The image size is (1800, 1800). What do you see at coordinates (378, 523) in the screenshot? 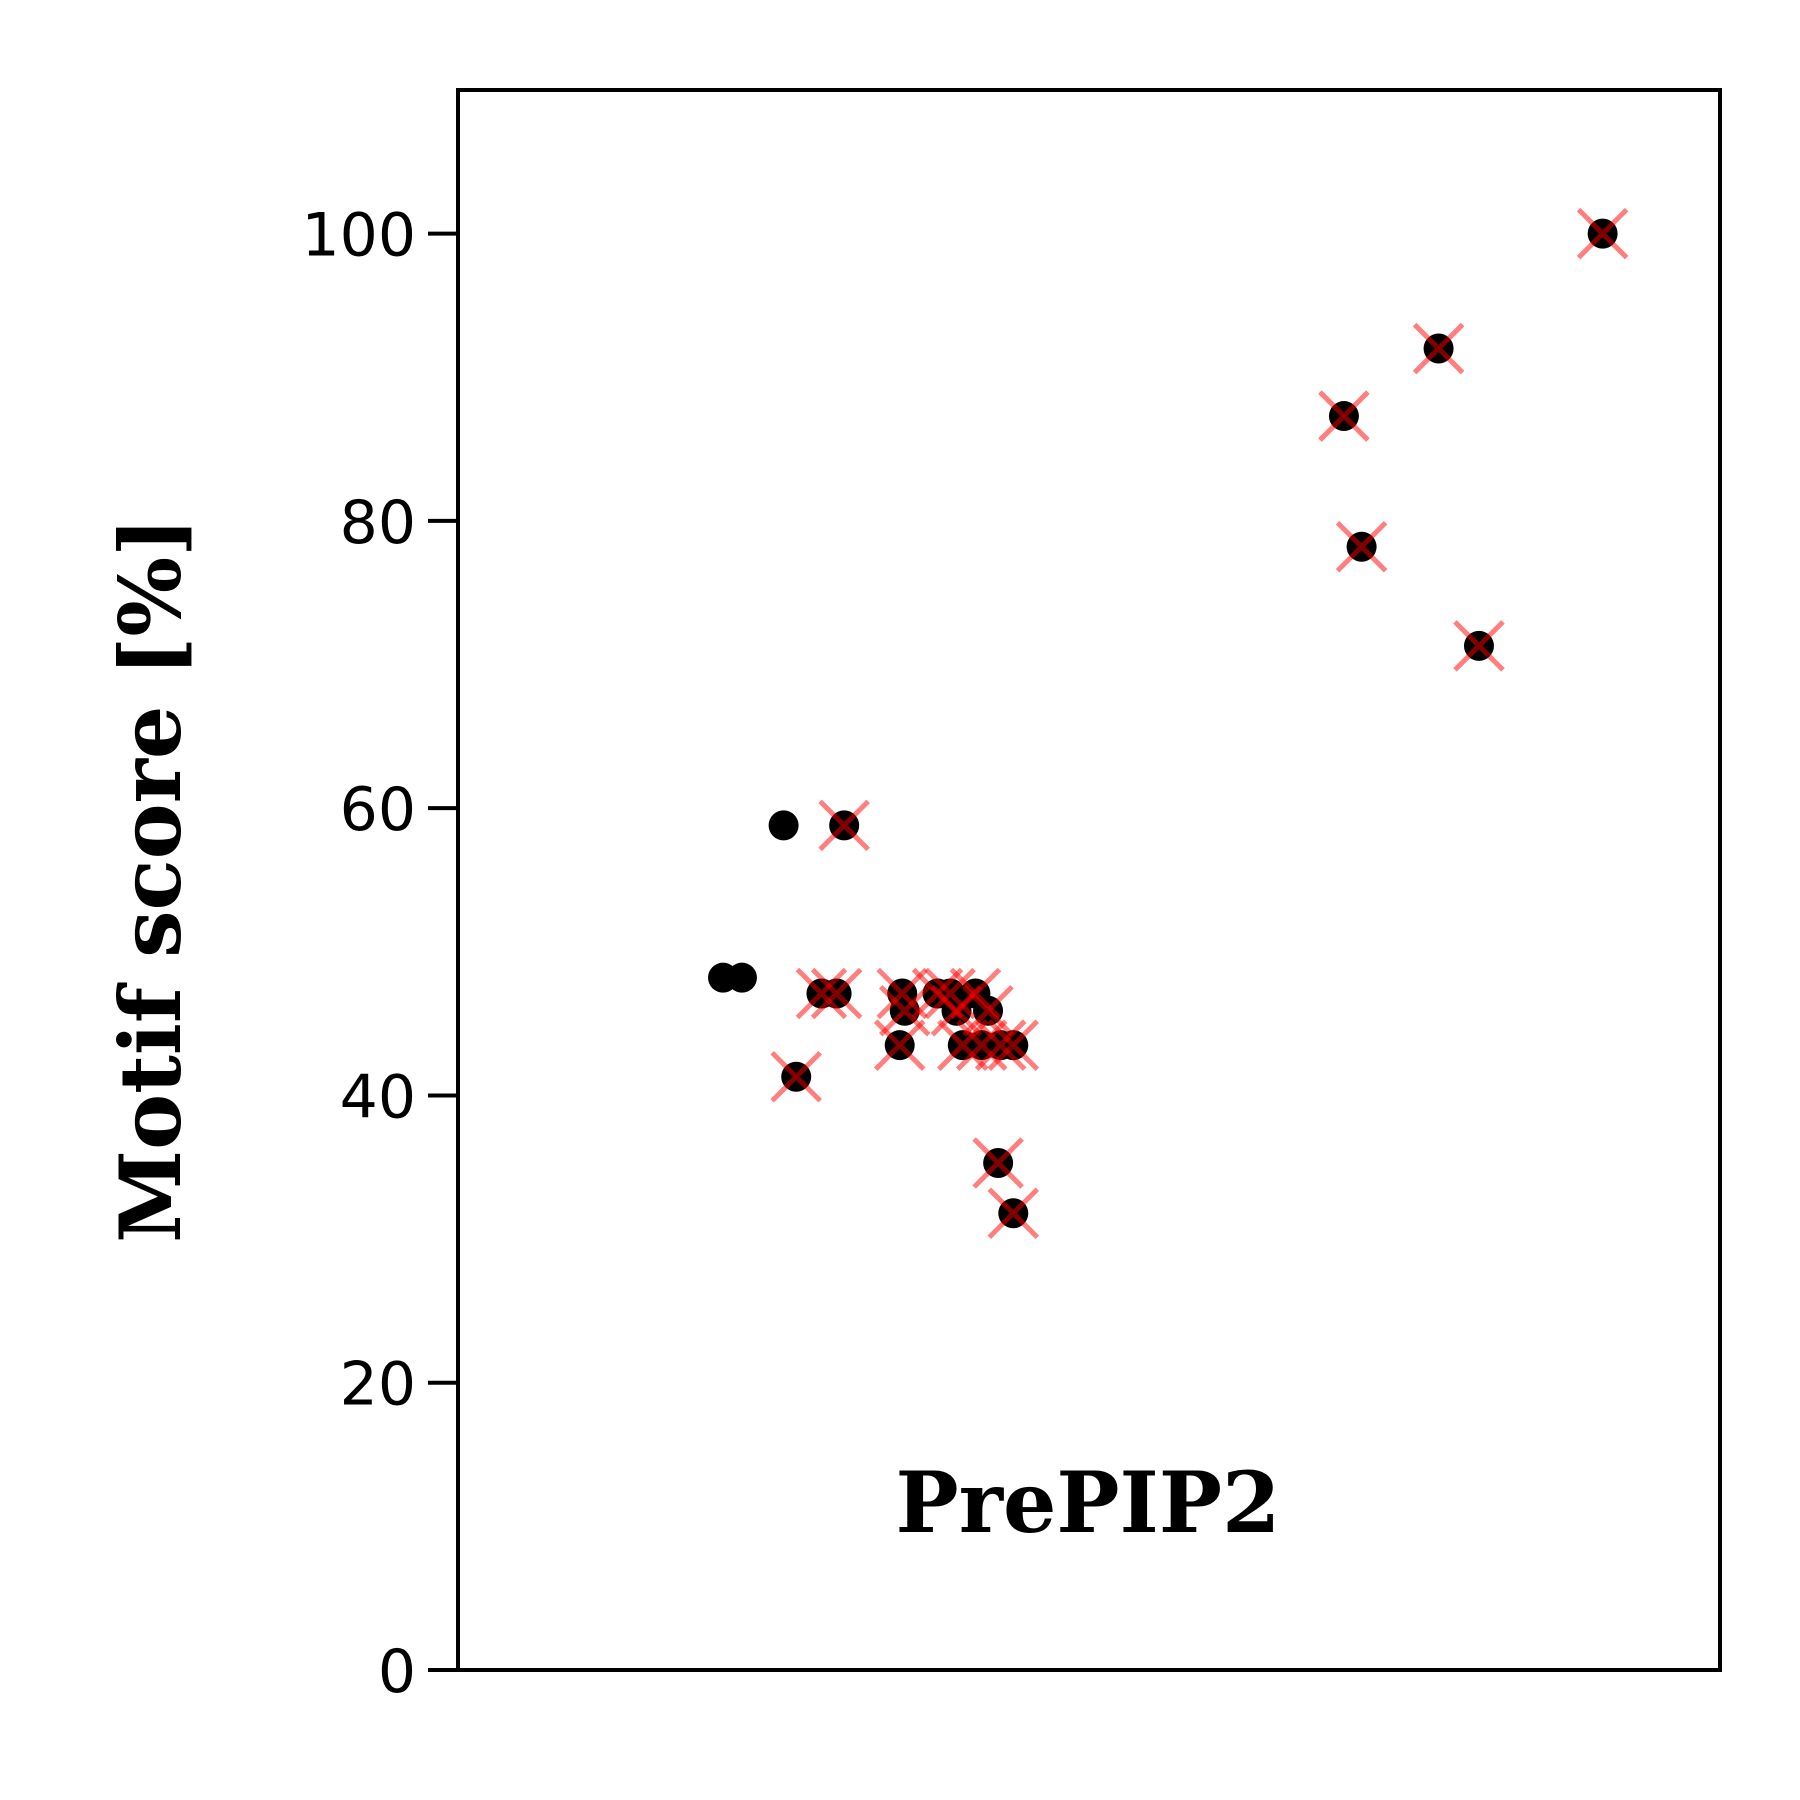
I see `y-tick-label: 80` at bounding box center [378, 523].